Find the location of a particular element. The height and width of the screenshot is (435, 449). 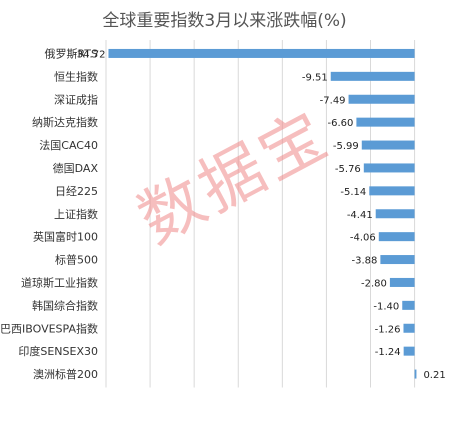

value-label: -2.80 is located at coordinates (374, 283).